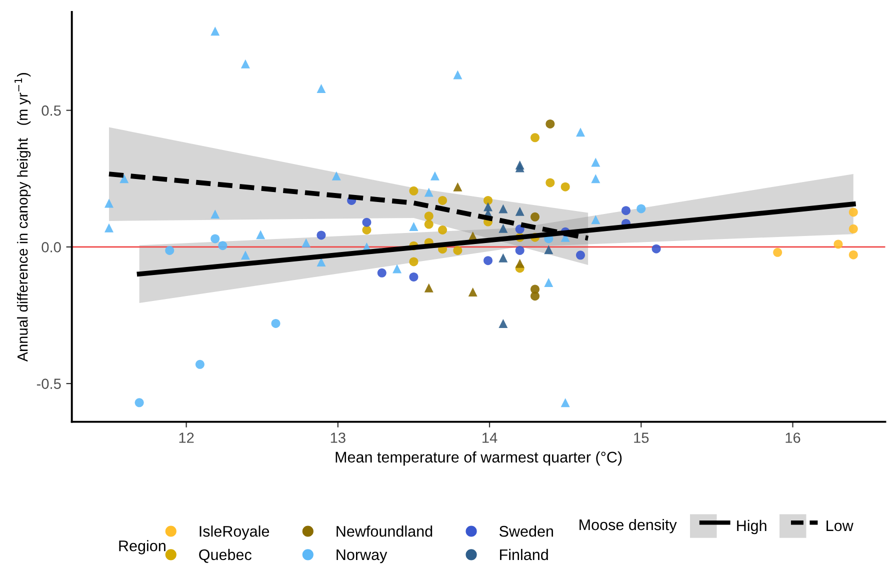 The height and width of the screenshot is (570, 887). What do you see at coordinates (628, 526) in the screenshot?
I see `text: Moose density` at bounding box center [628, 526].